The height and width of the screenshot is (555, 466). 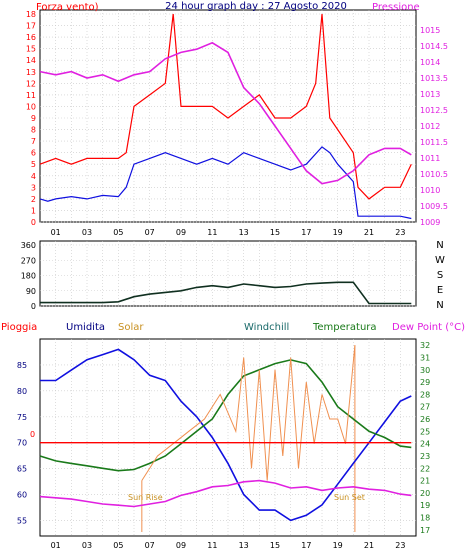 I want to click on humidity-y-tick-label: 60, so click(x=22, y=495).